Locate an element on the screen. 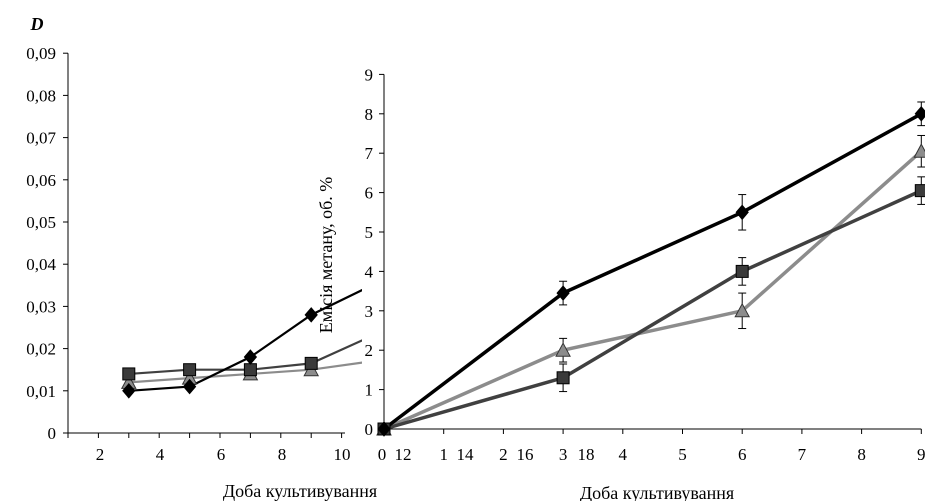 This screenshot has height=501, width=925. right-x-axis-title: Доба культивування is located at coordinates (657, 492).